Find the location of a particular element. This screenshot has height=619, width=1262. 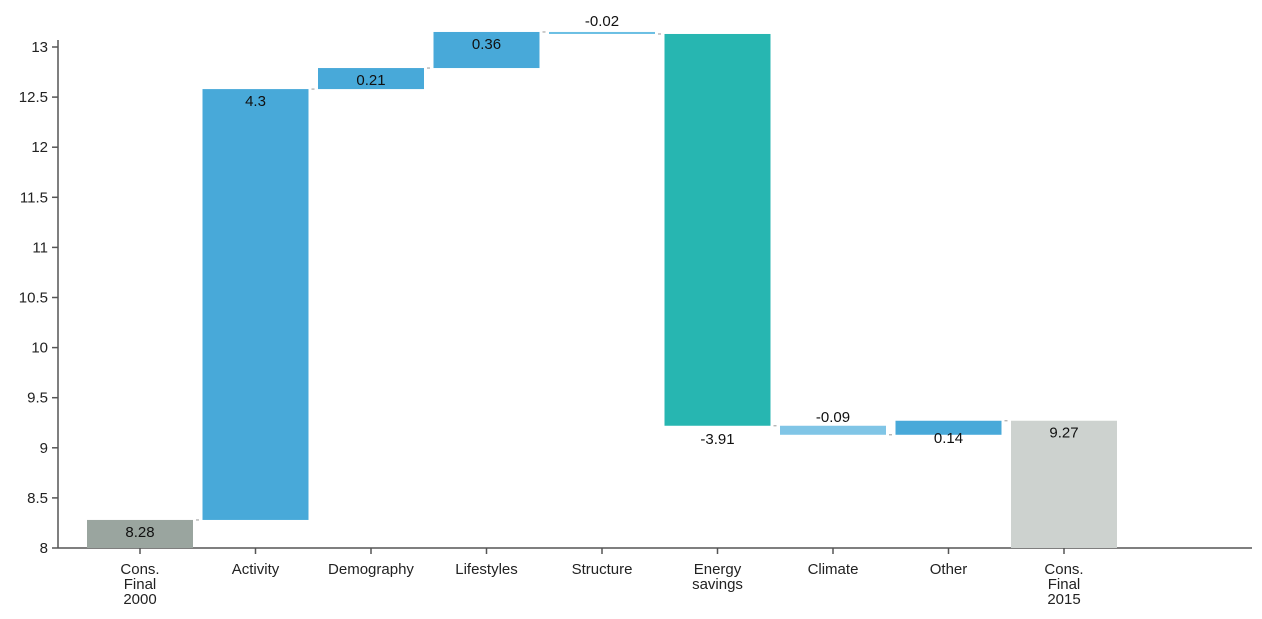

y-tick-label: 13 is located at coordinates (39, 47).